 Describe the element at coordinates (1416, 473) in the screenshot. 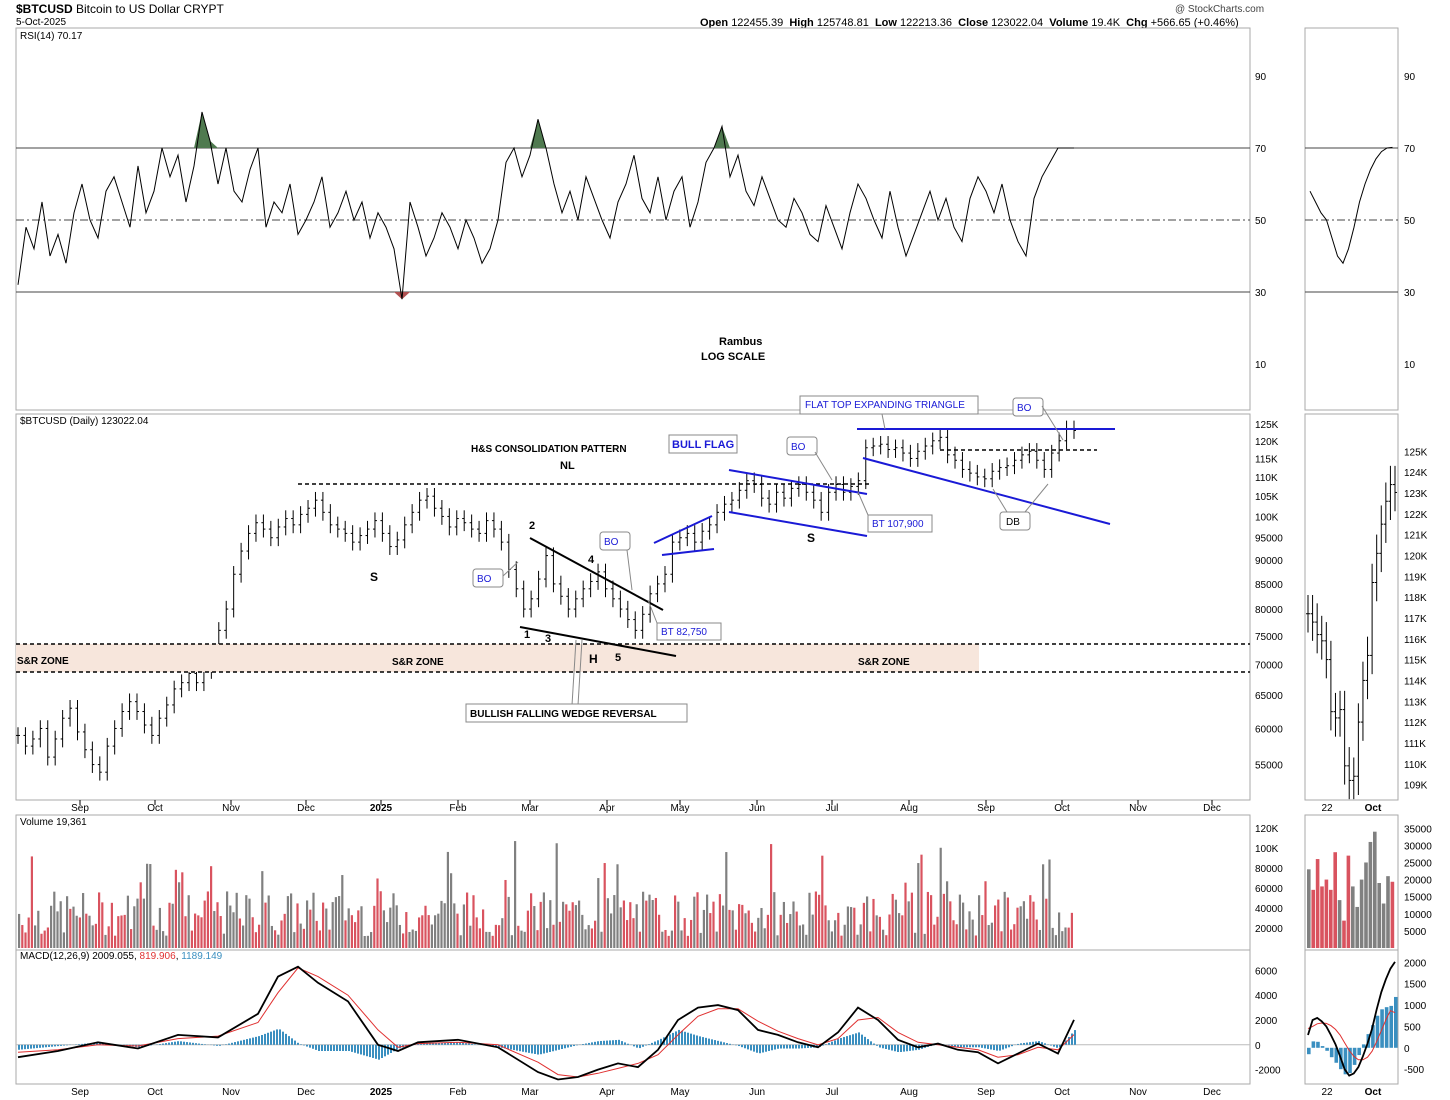

I see `zoom-price-tick-1: 124K` at that location.